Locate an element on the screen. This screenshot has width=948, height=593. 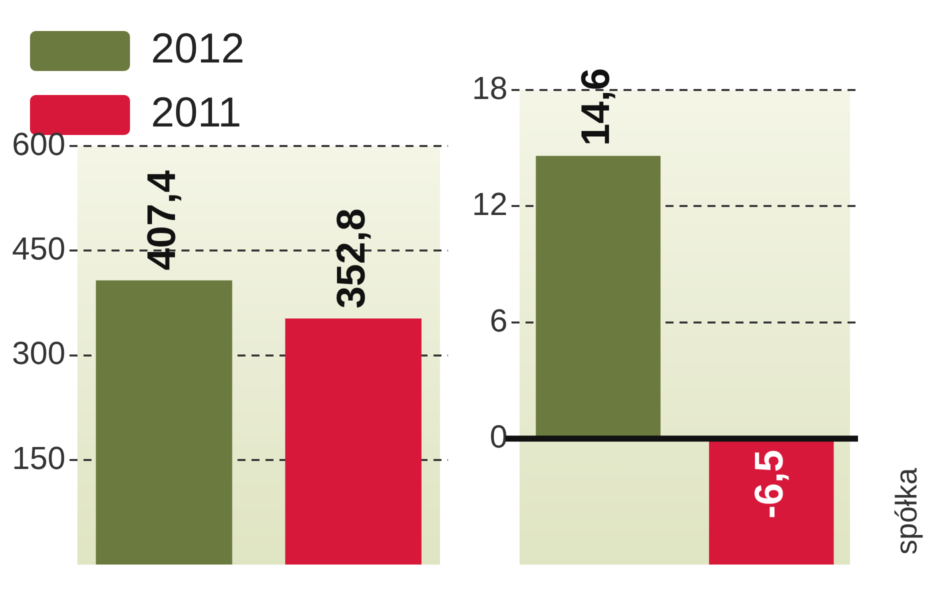
y-tick-label: 12 is located at coordinates (490, 204).